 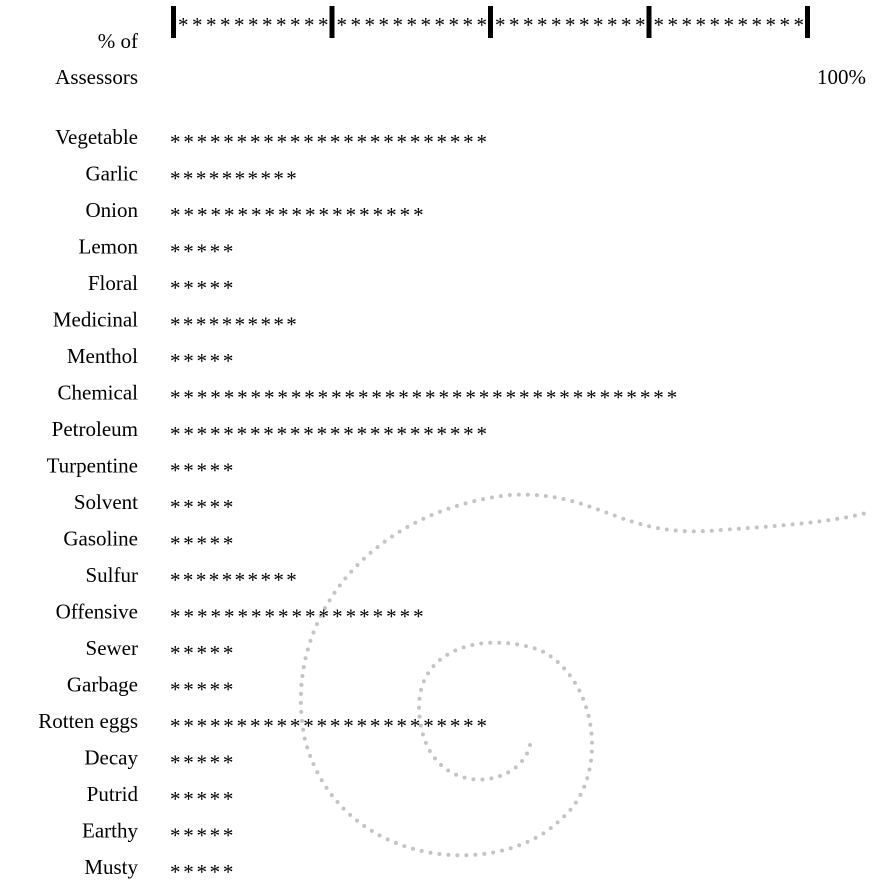 What do you see at coordinates (112, 174) in the screenshot?
I see `category-label: Garlic` at bounding box center [112, 174].